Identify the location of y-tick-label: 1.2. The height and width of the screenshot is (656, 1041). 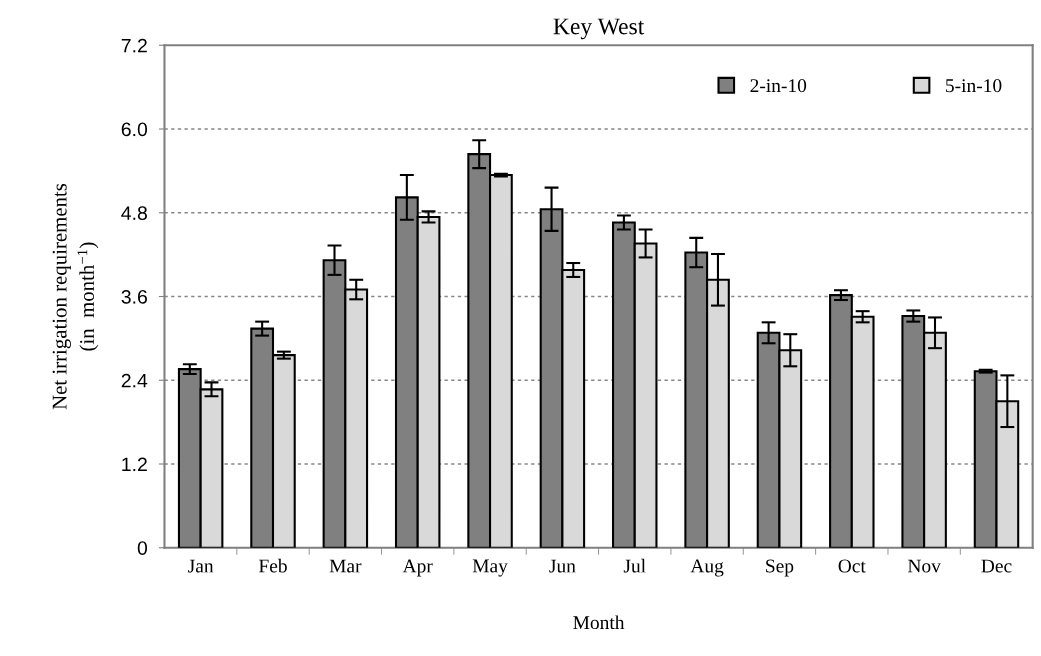
(134, 464).